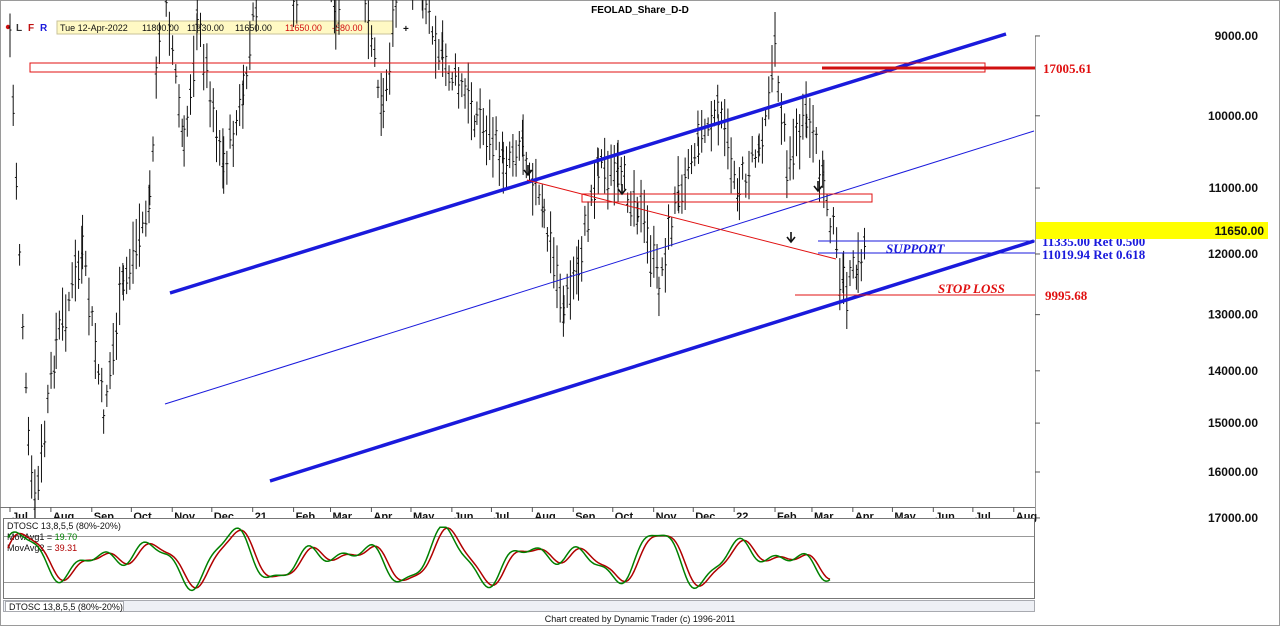 The image size is (1280, 626). Describe the element at coordinates (42, 548) in the screenshot. I see `ma2-label: MovAvg2 = 39.31` at that location.